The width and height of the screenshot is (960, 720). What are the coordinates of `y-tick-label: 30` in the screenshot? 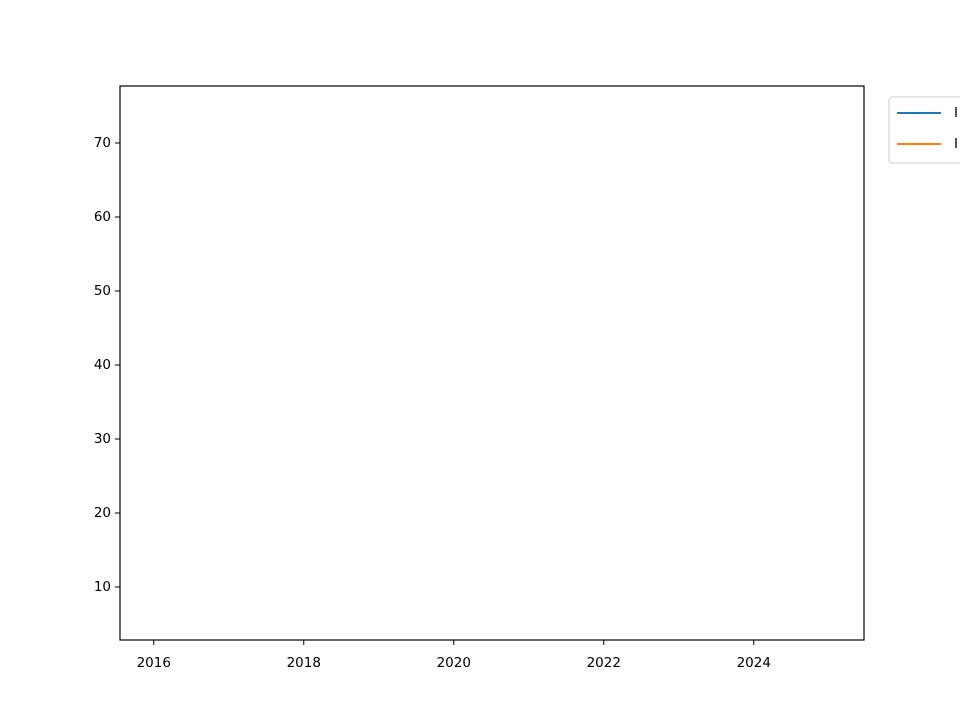 It's located at (102, 439).